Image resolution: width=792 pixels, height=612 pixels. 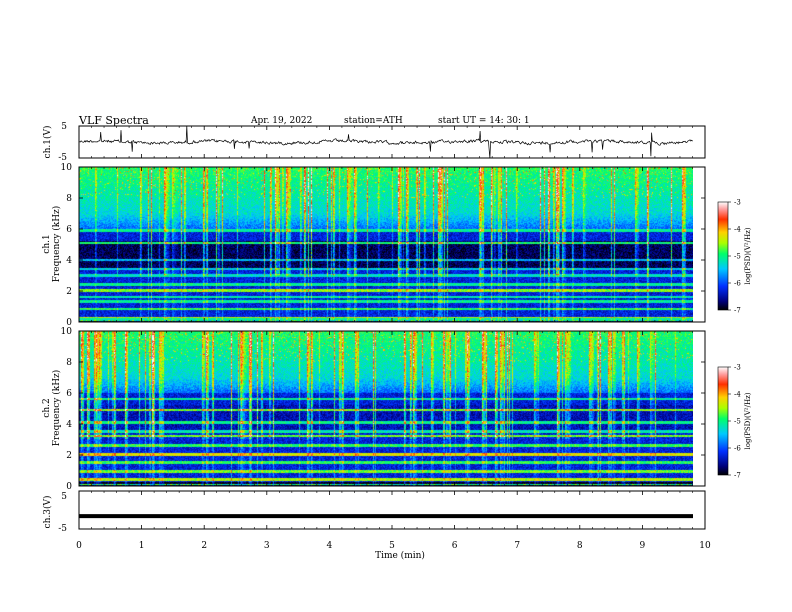 I want to click on x-tick-label: 2, so click(x=204, y=546).